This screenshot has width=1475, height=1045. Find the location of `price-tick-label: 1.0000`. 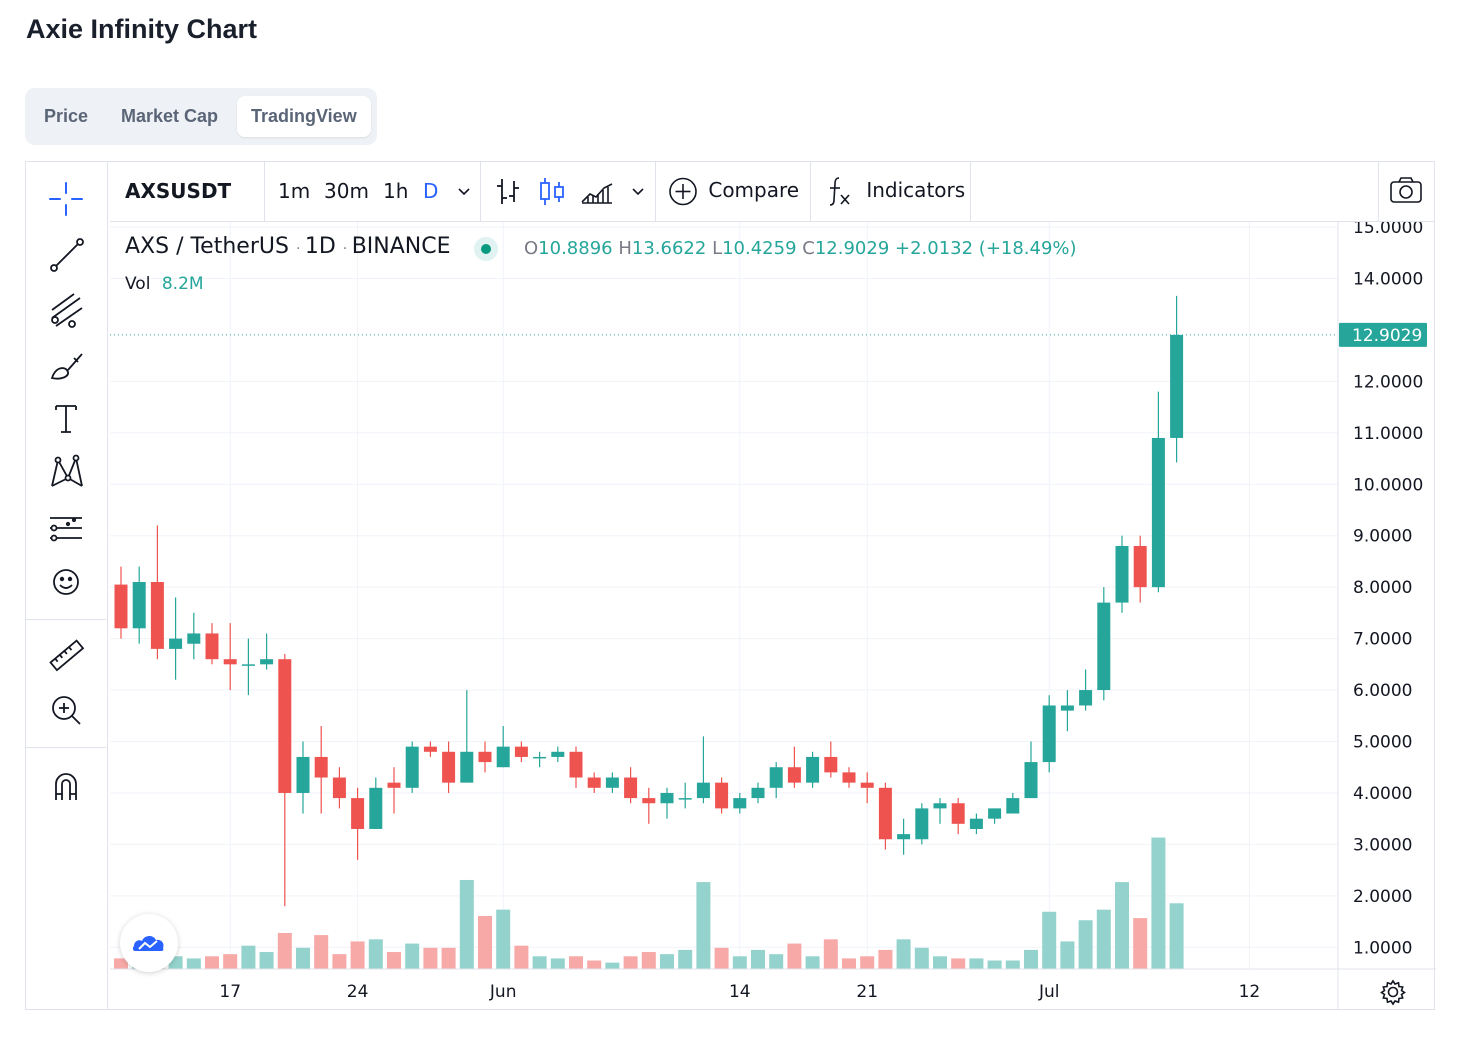

price-tick-label: 1.0000 is located at coordinates (1382, 948).